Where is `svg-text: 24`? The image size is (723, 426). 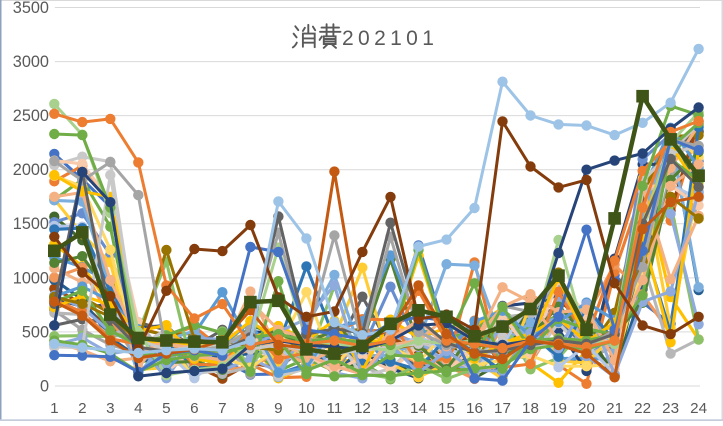
svg-text: 24 is located at coordinates (698, 408).